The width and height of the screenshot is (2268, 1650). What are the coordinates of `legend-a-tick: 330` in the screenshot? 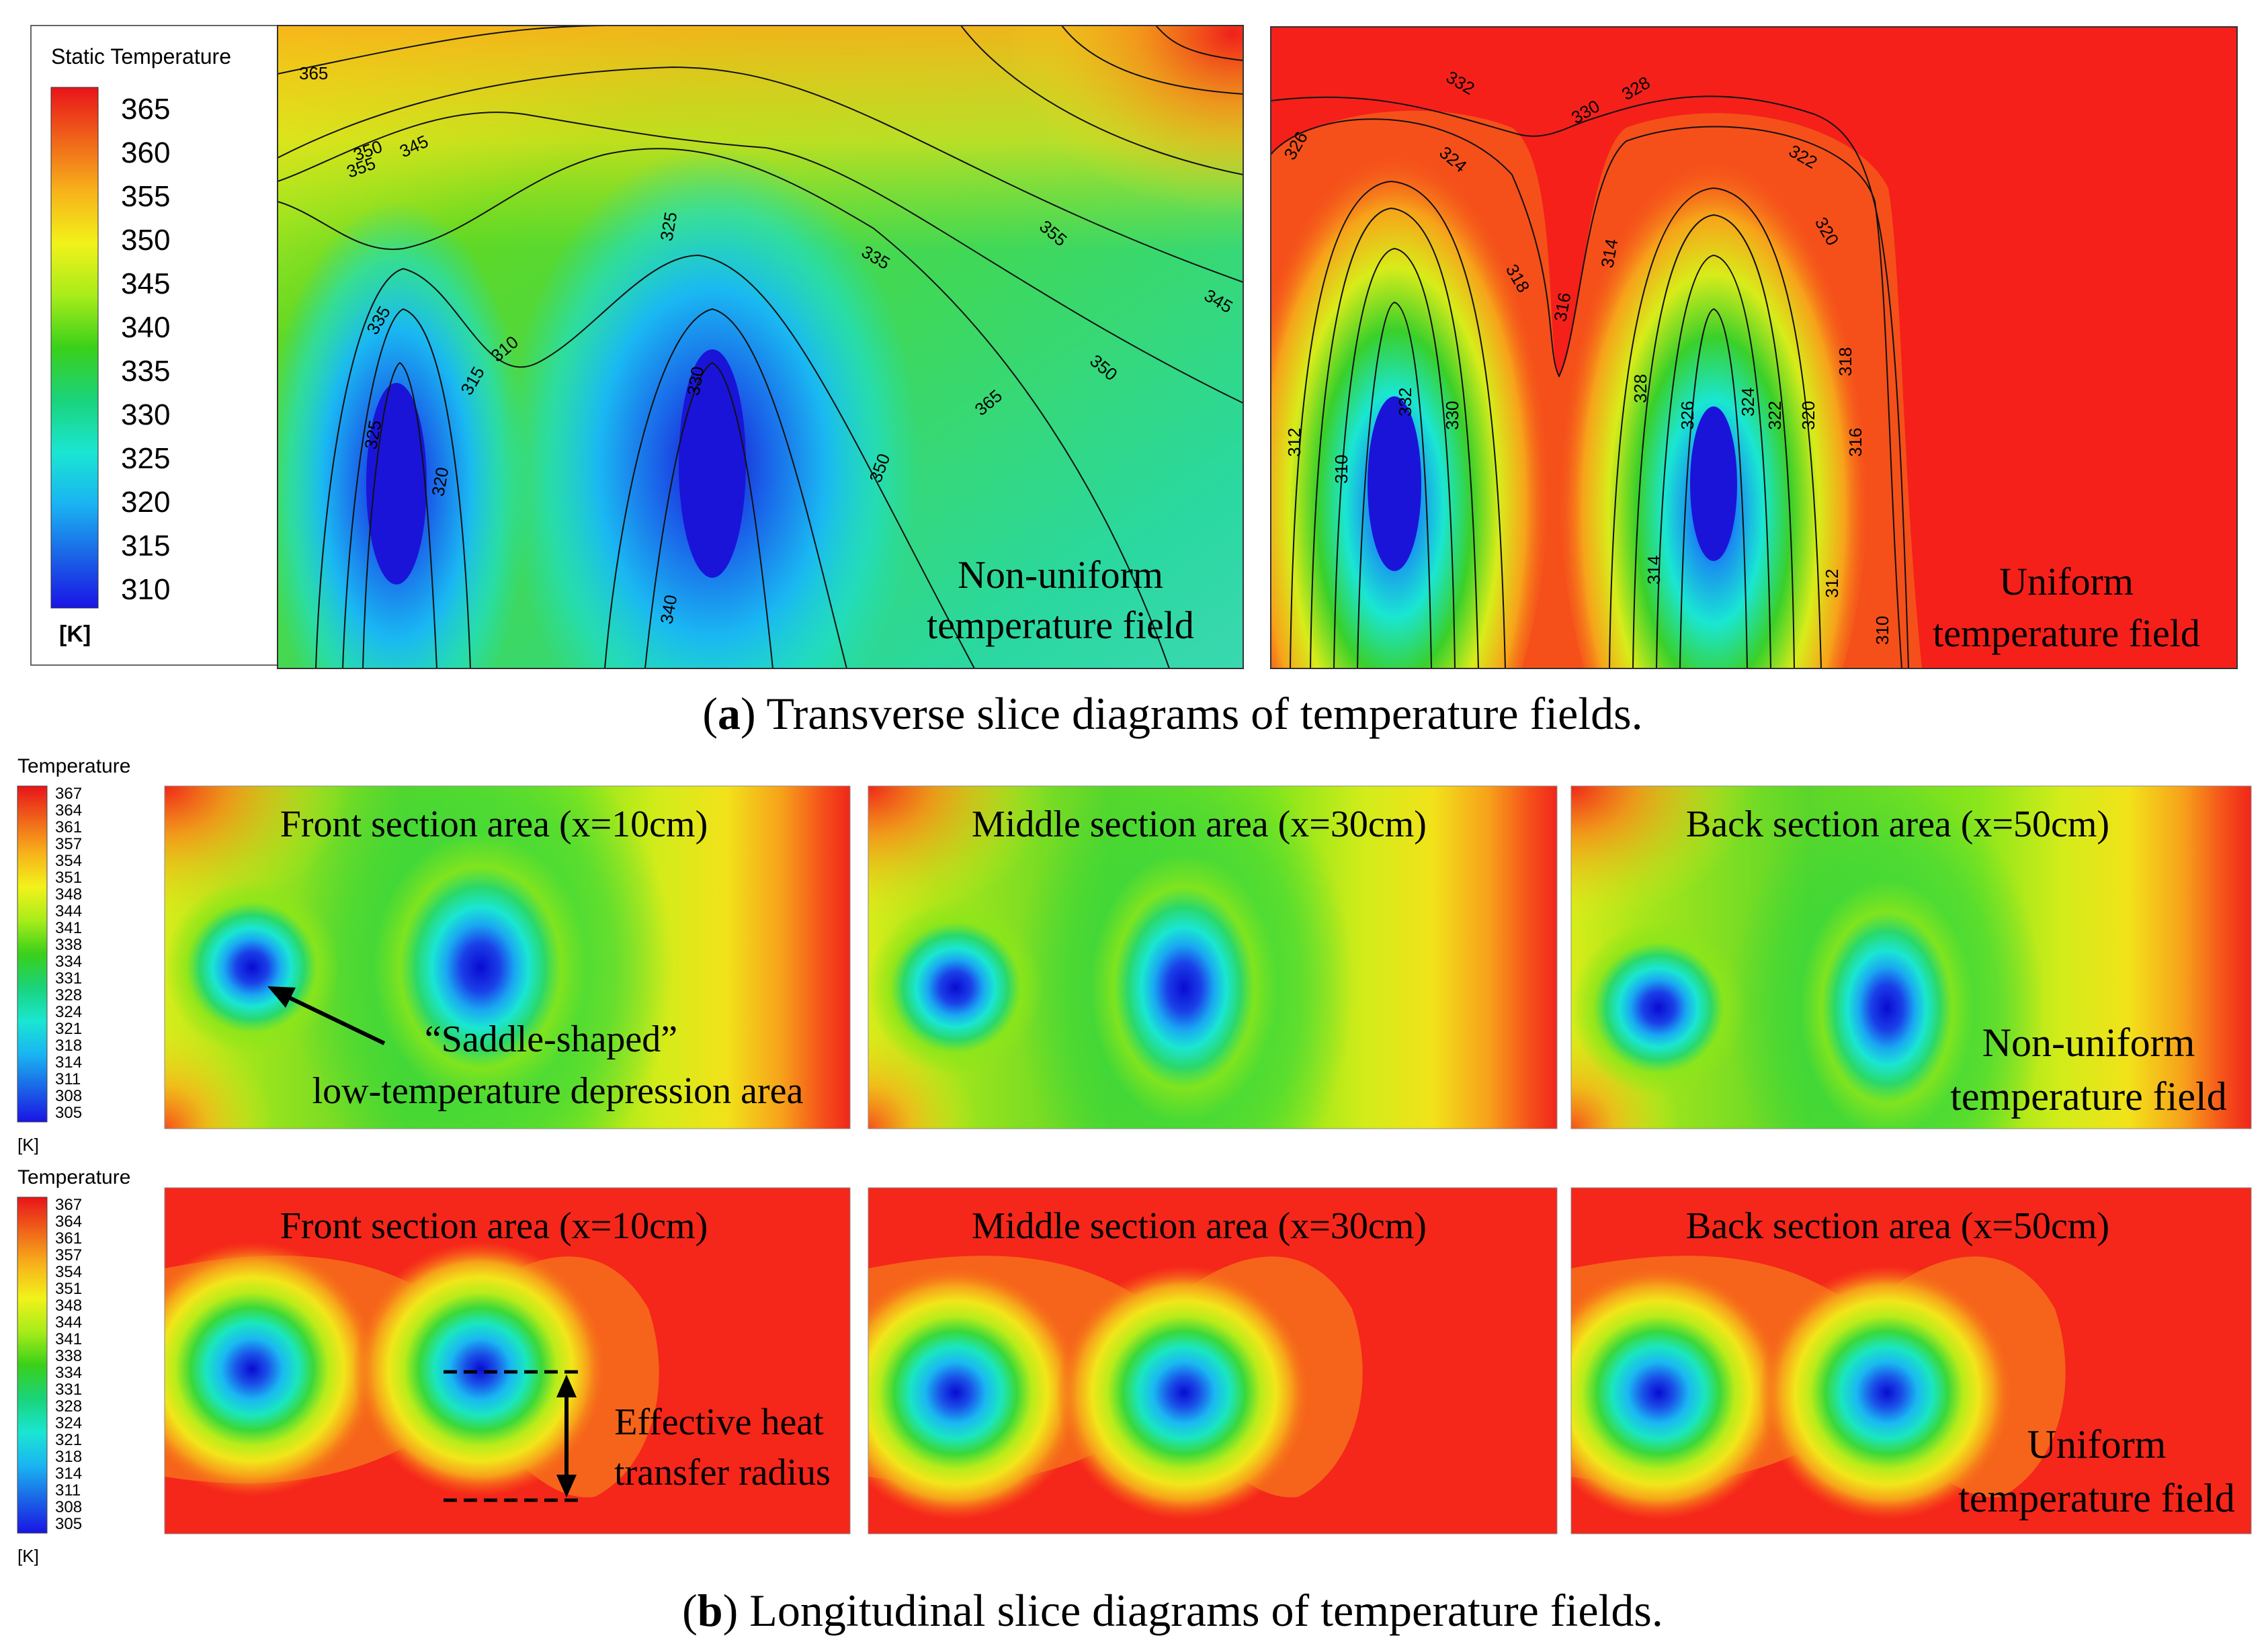 It's located at (145, 414).